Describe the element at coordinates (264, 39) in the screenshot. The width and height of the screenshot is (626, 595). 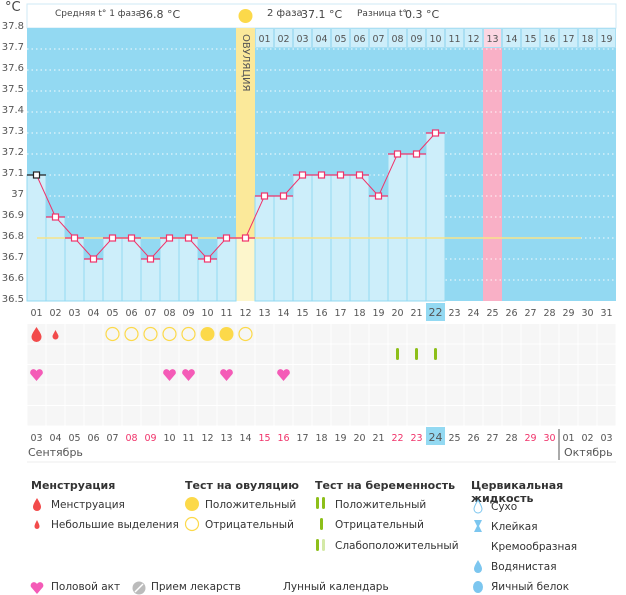
I see `phase2-day-label: 01` at that location.